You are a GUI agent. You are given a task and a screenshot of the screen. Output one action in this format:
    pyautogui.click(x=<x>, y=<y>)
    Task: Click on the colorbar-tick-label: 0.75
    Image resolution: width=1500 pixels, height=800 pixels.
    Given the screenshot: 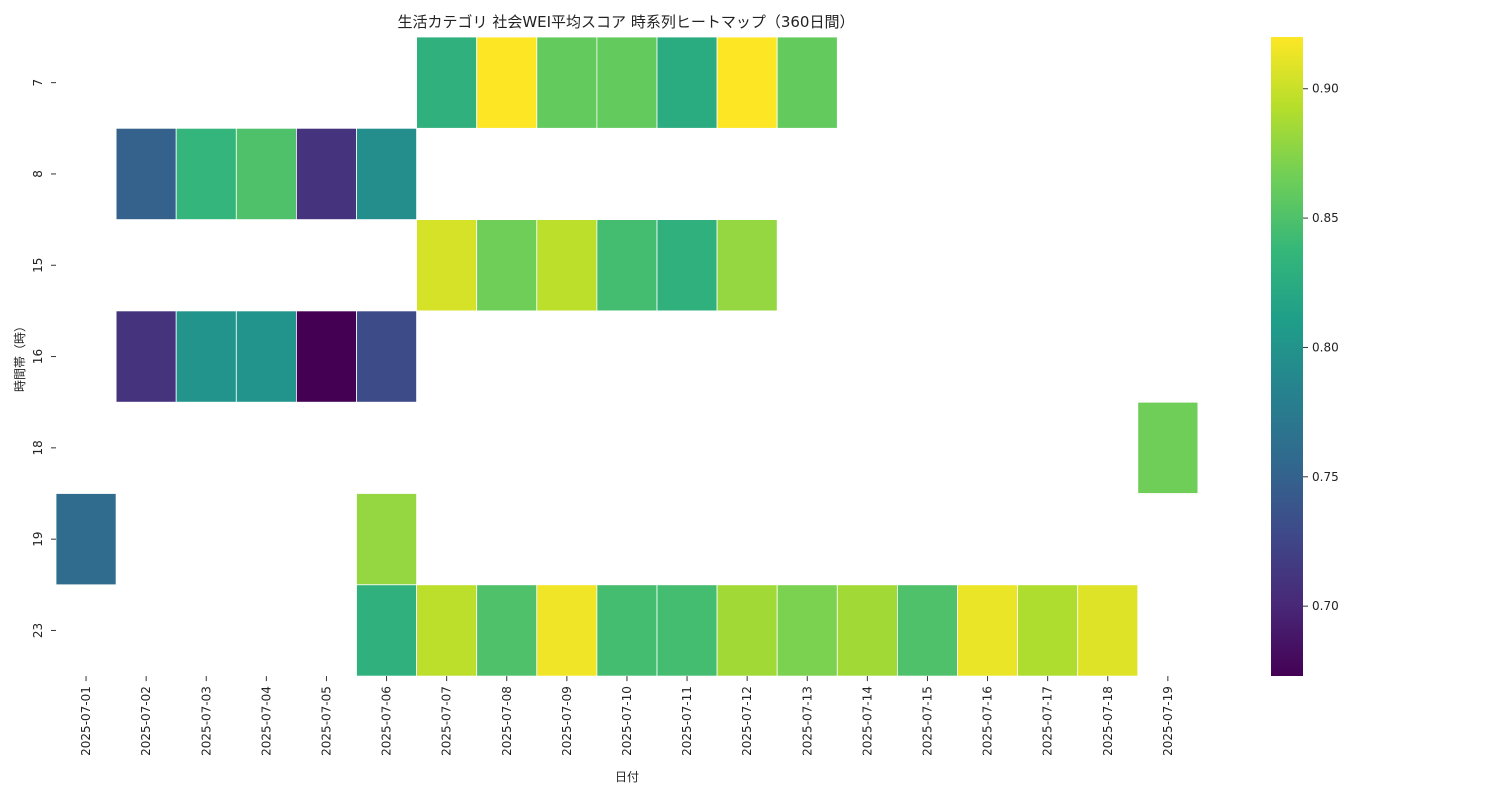 What is the action you would take?
    pyautogui.click(x=1325, y=477)
    